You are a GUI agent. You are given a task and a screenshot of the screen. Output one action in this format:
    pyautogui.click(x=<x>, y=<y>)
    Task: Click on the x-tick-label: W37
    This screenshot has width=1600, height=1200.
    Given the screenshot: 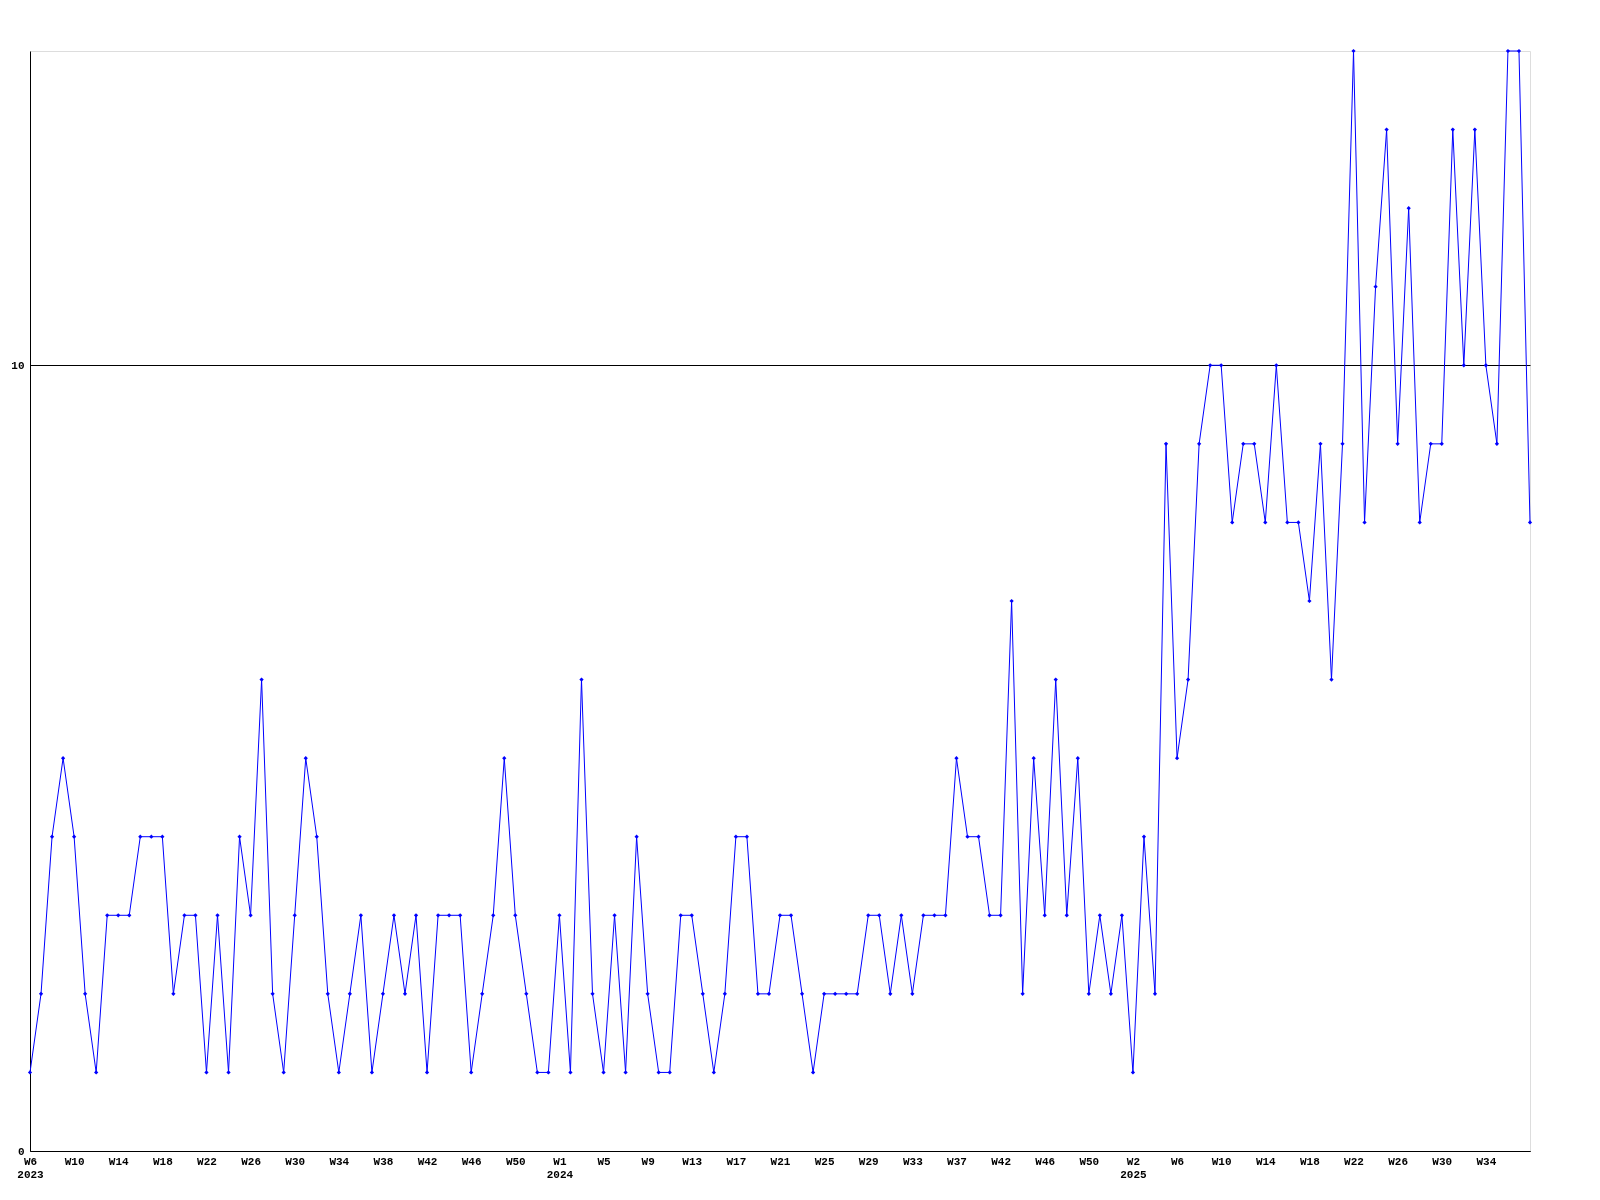 What is the action you would take?
    pyautogui.click(x=957, y=1161)
    